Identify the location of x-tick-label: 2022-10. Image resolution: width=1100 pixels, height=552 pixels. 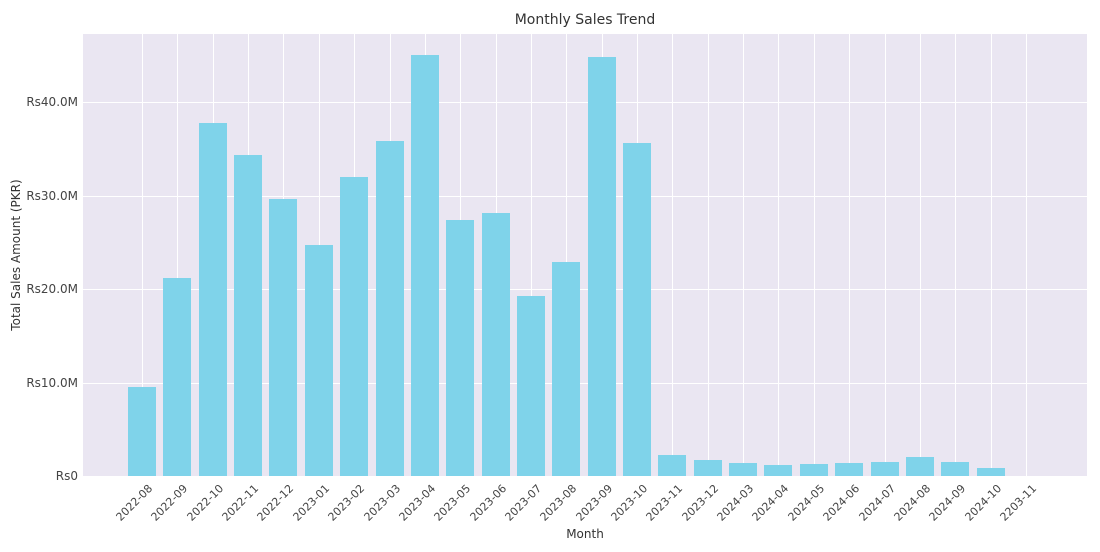
(205, 503).